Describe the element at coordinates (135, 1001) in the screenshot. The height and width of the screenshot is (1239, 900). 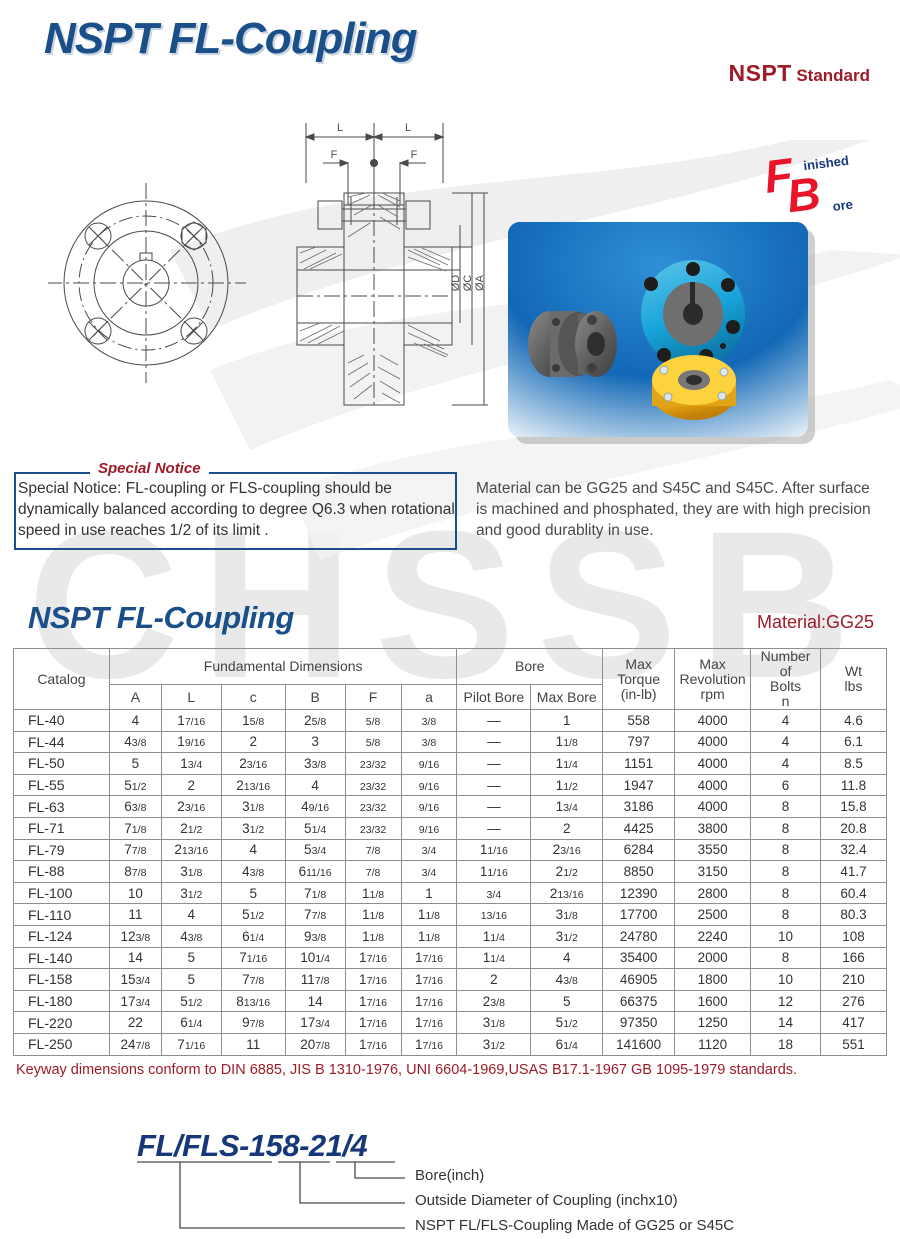
I see `cell-dim-a: 173/4` at that location.